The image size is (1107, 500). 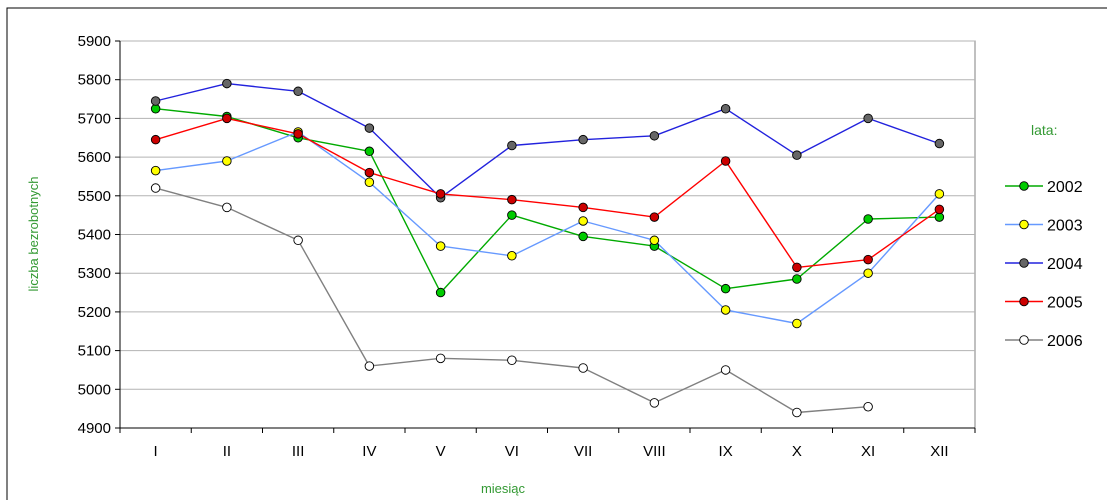 I want to click on x-tick-label: I, so click(x=156, y=451).